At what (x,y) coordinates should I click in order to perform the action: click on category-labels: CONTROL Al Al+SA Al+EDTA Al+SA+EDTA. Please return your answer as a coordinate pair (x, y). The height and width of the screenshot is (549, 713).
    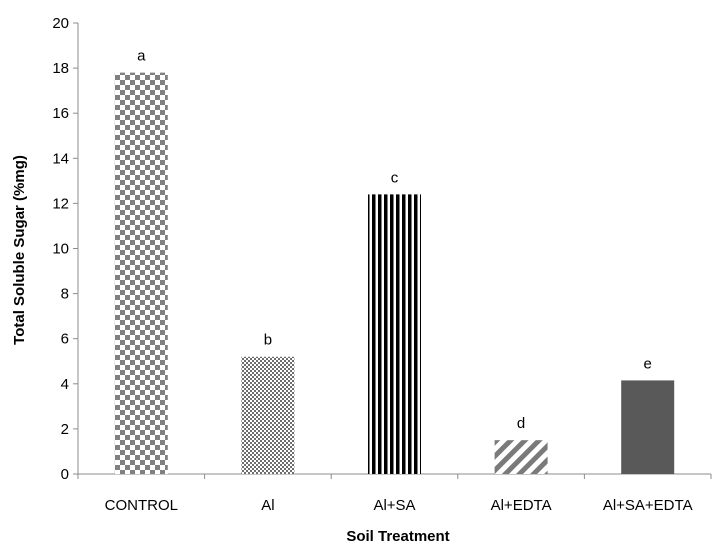
    Looking at the image, I should click on (399, 505).